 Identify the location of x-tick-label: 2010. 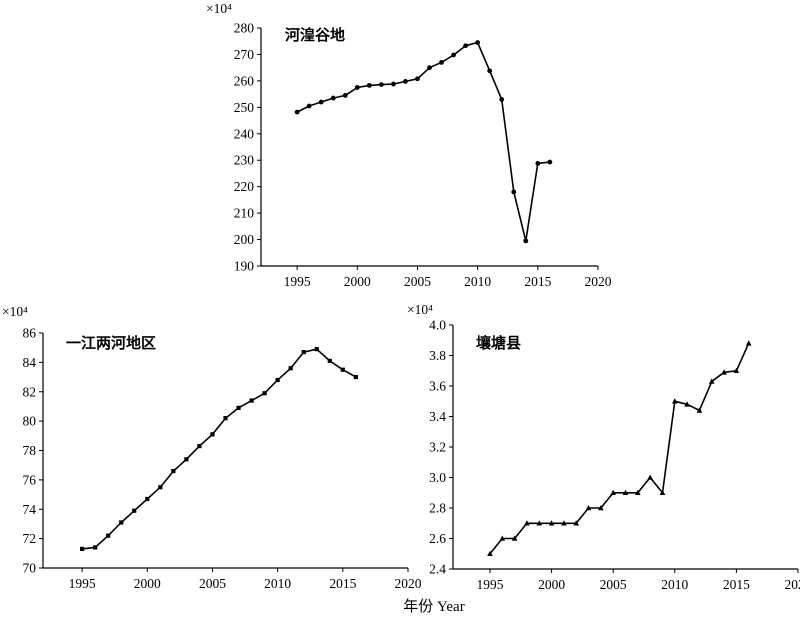
(674, 584).